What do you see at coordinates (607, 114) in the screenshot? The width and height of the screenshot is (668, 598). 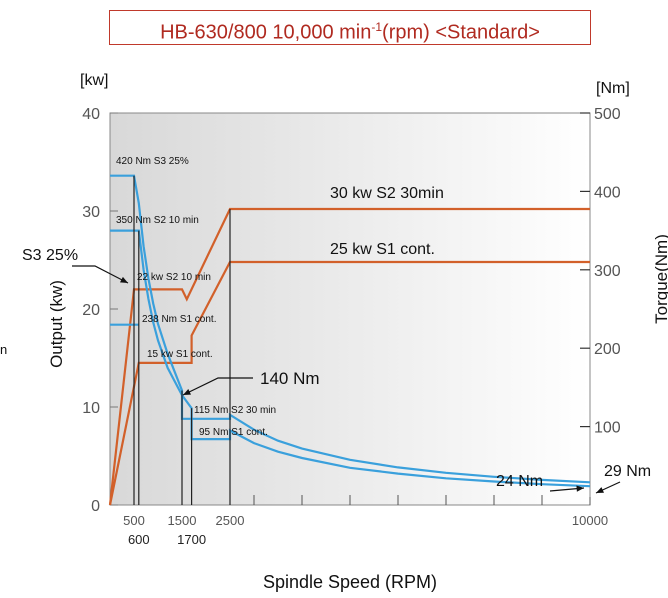 I see `y-right-tick-label: 500` at bounding box center [607, 114].